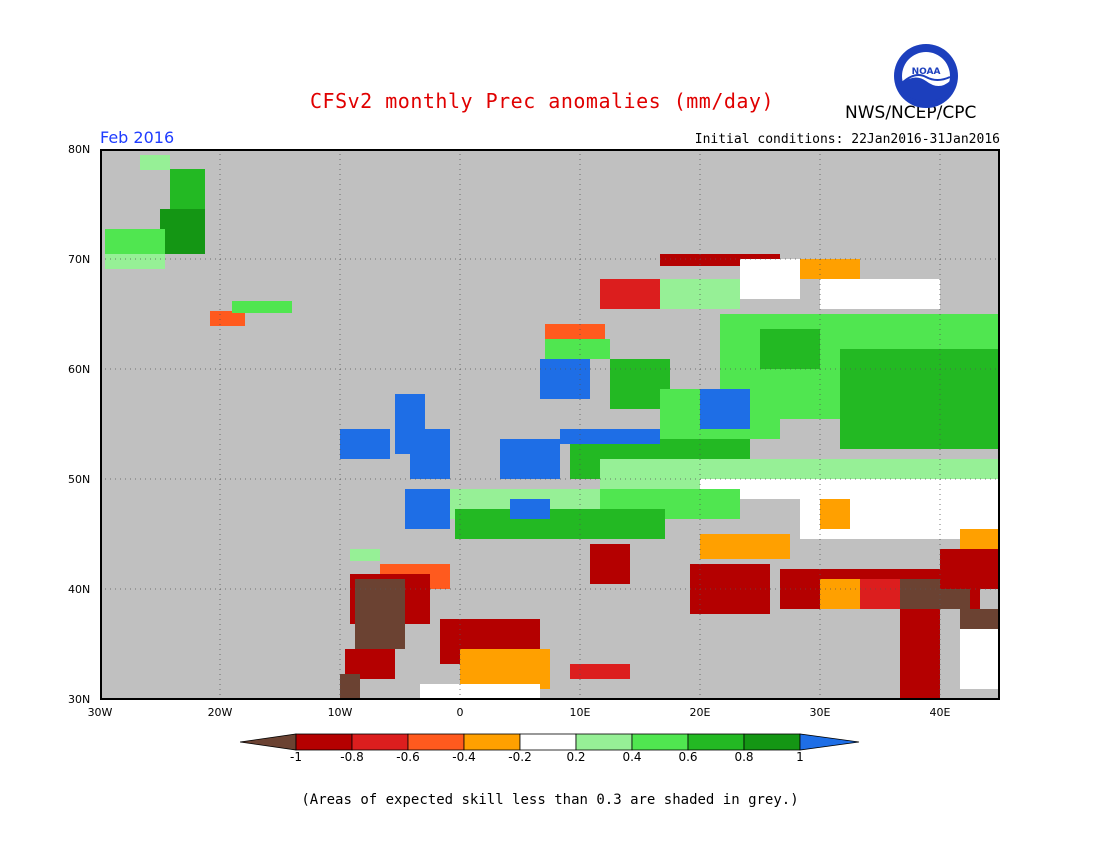  I want to click on colorbar-label: -0.4, so click(464, 757).